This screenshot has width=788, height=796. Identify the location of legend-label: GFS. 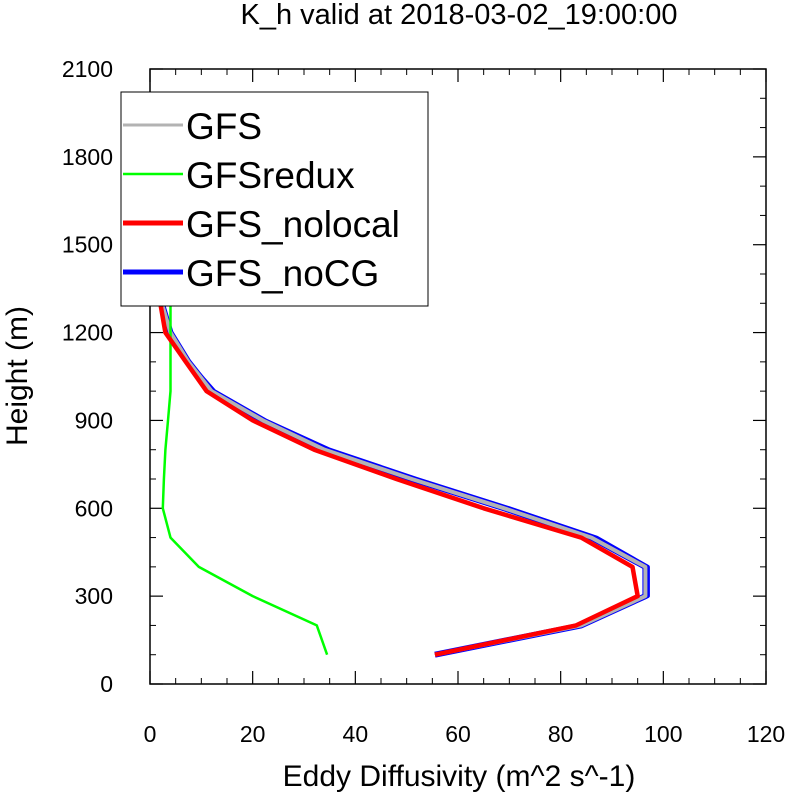
(224, 126).